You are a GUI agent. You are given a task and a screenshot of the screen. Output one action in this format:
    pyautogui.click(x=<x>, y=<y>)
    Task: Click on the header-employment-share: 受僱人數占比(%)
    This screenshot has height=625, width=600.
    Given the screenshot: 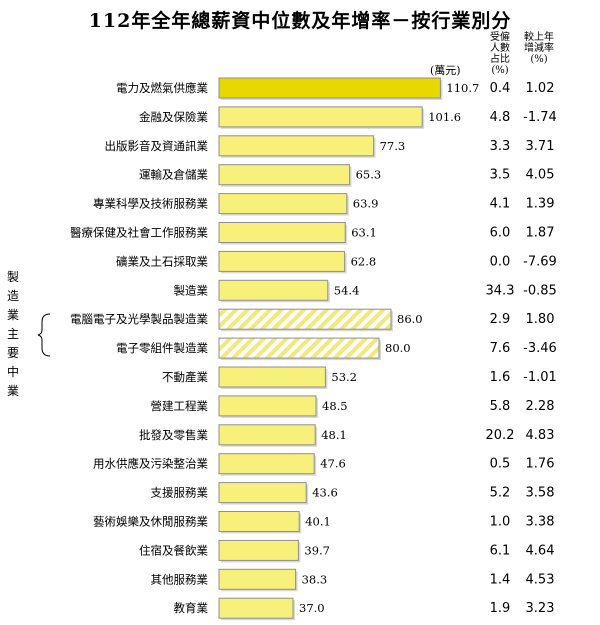 What is the action you would take?
    pyautogui.click(x=500, y=54)
    